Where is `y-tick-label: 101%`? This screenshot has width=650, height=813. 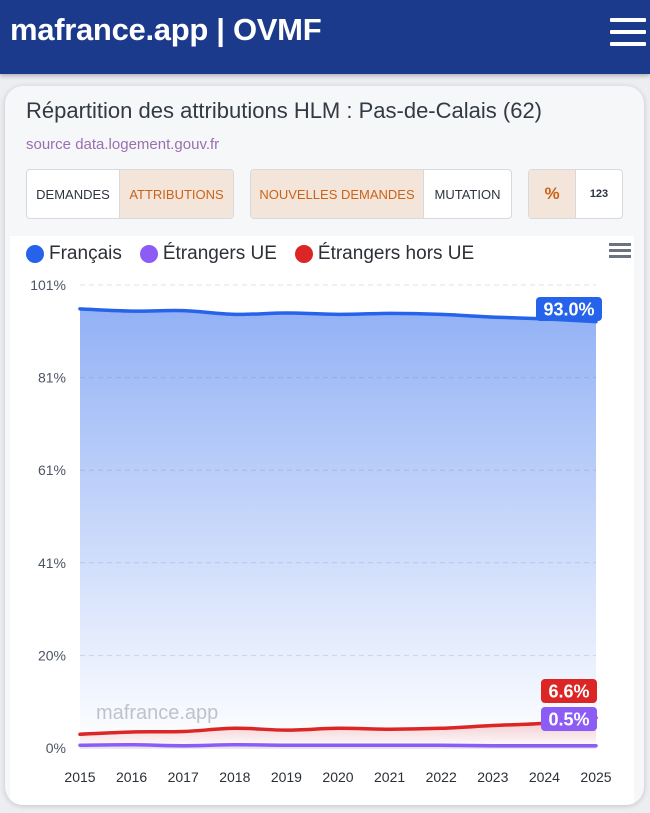
y-tick-label: 101% is located at coordinates (48, 285).